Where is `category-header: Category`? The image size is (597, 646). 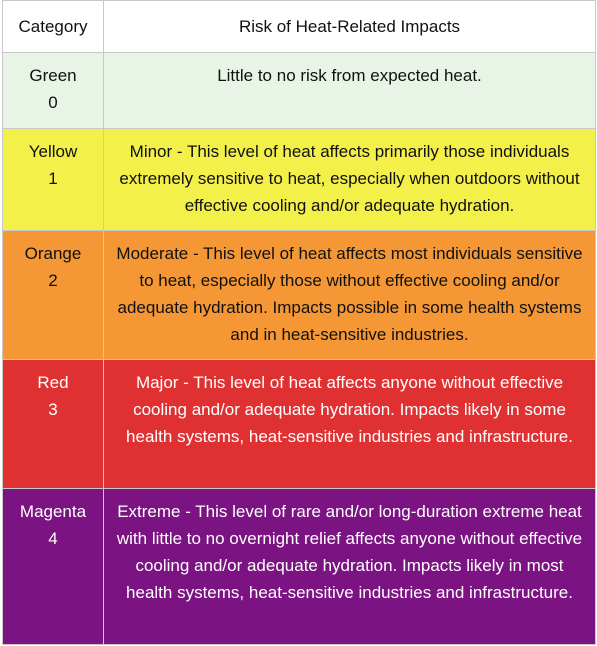
category-header: Category is located at coordinates (53, 26).